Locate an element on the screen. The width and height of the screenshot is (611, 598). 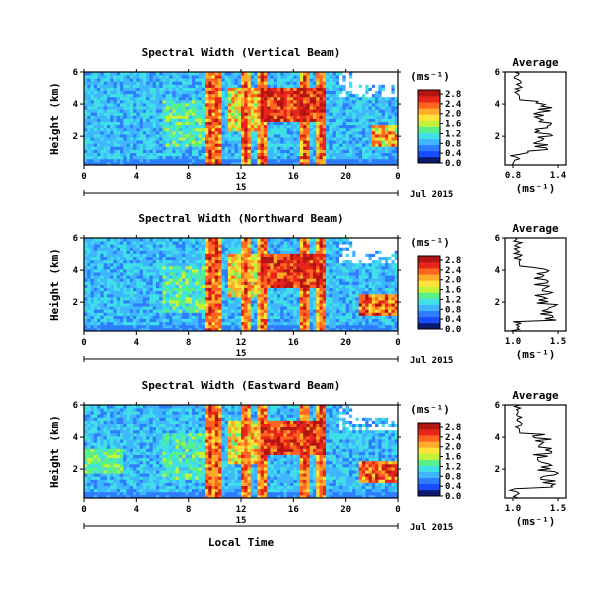
average-y-tick-label: 4 is located at coordinates (498, 105).